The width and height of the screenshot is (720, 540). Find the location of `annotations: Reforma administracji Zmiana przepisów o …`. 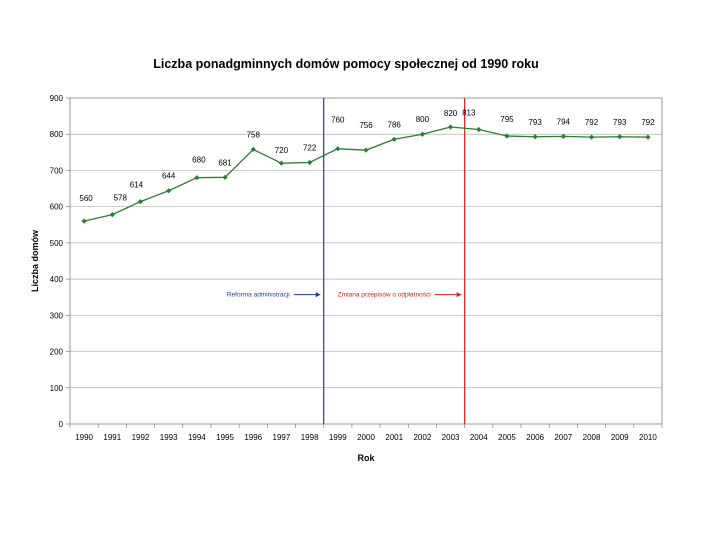

annotations: Reforma administracji Zmiana przepisów o … is located at coordinates (344, 295).